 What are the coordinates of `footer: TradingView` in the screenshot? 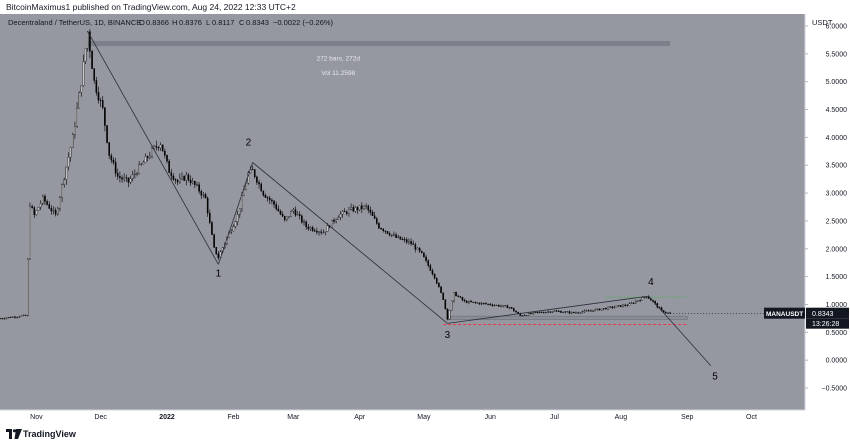 It's located at (425, 434).